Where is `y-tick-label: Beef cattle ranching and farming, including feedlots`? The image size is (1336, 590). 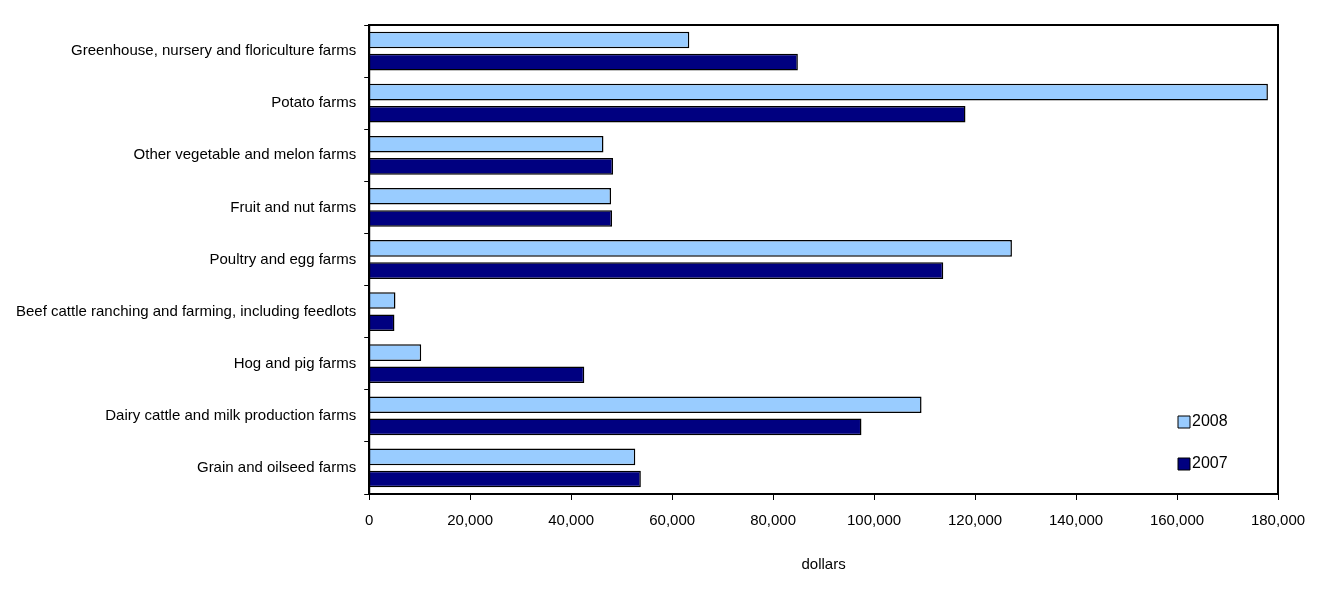 y-tick-label: Beef cattle ranching and farming, including feedlots is located at coordinates (186, 310).